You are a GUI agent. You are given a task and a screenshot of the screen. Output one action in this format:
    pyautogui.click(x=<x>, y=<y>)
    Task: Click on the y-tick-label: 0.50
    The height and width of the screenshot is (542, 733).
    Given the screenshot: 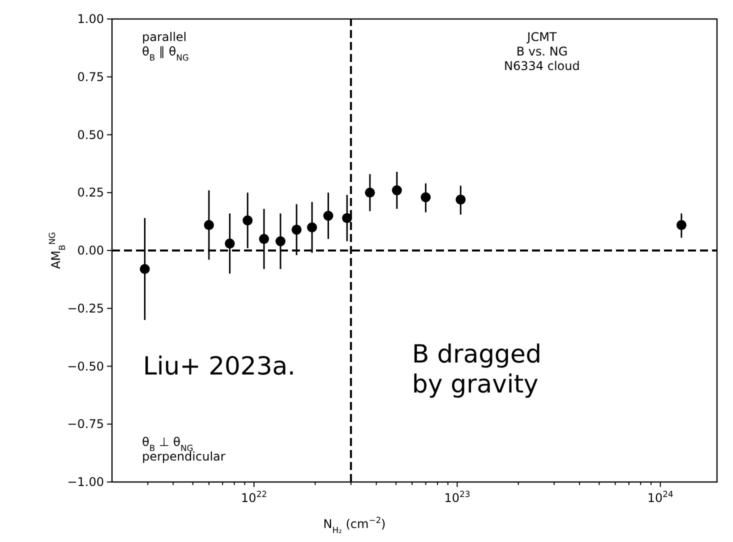 What is the action you would take?
    pyautogui.click(x=90, y=135)
    